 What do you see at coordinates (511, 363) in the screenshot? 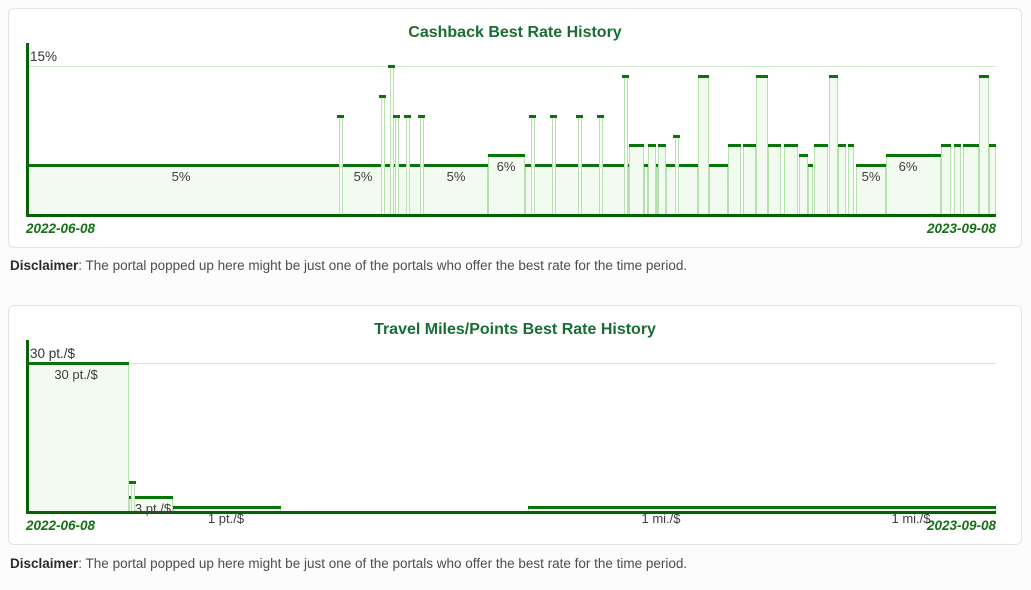
I see `max-gridline` at bounding box center [511, 363].